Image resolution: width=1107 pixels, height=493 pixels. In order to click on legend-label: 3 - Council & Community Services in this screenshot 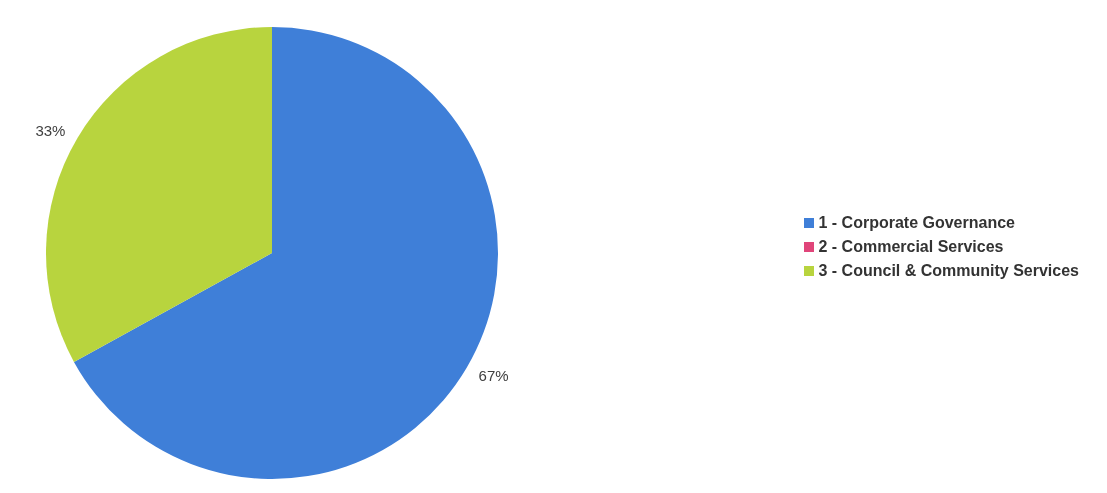, I will do `click(948, 270)`.